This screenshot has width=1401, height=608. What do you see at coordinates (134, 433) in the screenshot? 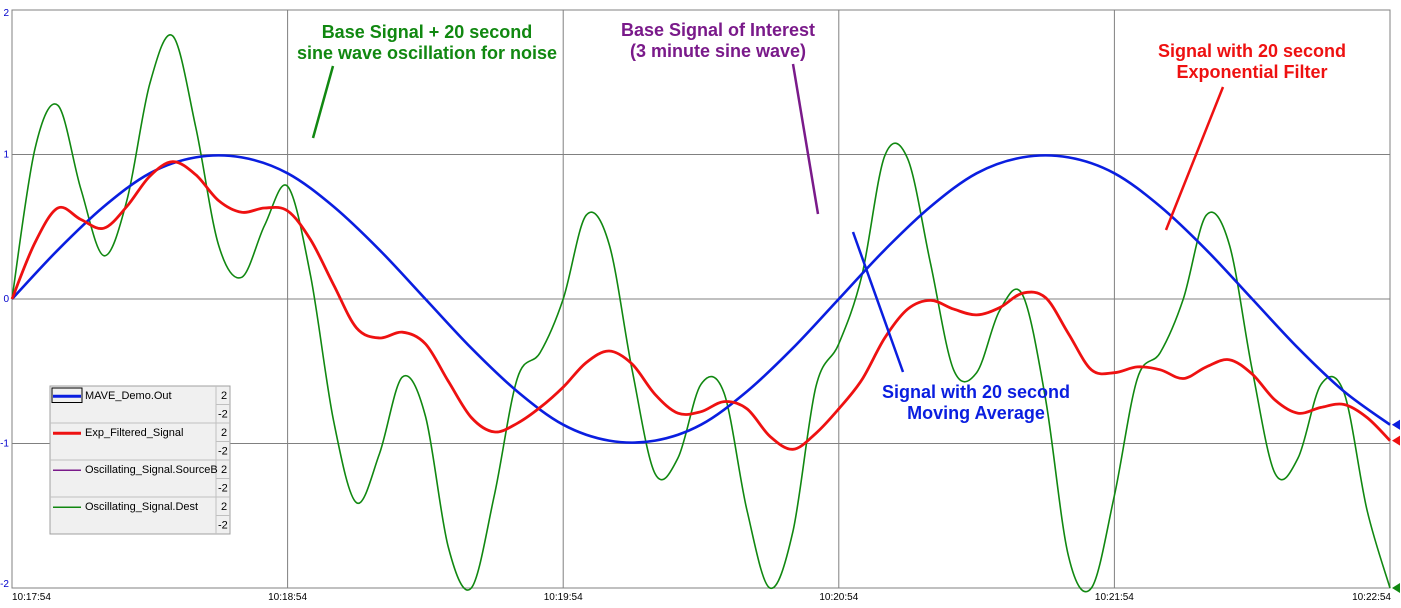
I see `legend-series-name: Exp_Filtered_Signal` at bounding box center [134, 433].